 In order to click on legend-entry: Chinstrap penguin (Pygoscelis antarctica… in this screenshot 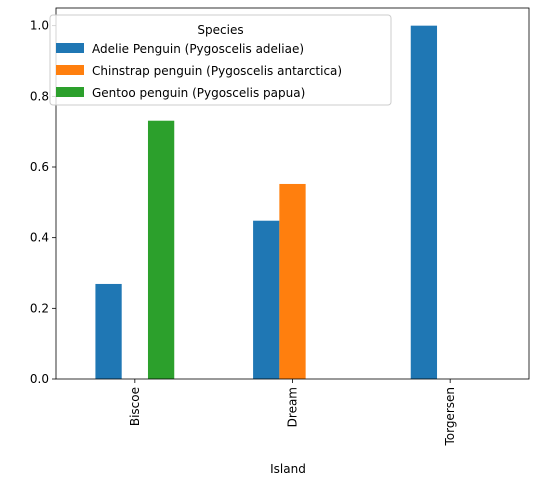, I will do `click(217, 71)`.